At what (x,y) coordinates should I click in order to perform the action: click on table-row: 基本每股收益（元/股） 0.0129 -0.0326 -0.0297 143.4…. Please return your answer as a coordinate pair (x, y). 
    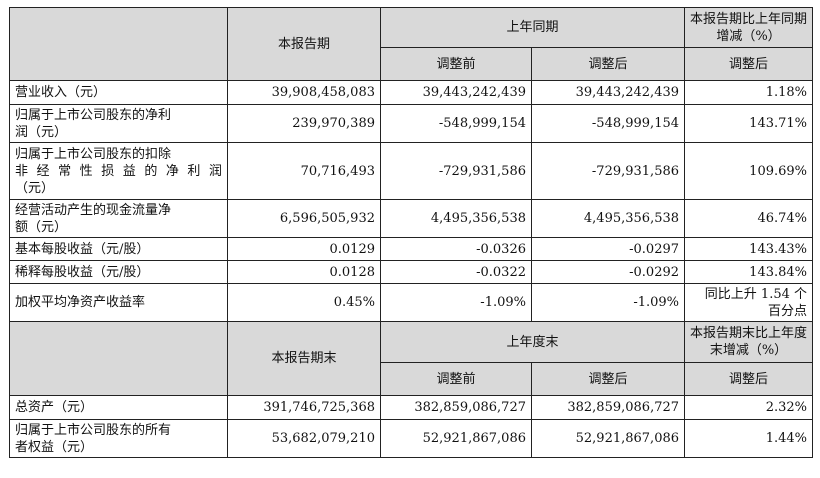
    Looking at the image, I should click on (411, 249).